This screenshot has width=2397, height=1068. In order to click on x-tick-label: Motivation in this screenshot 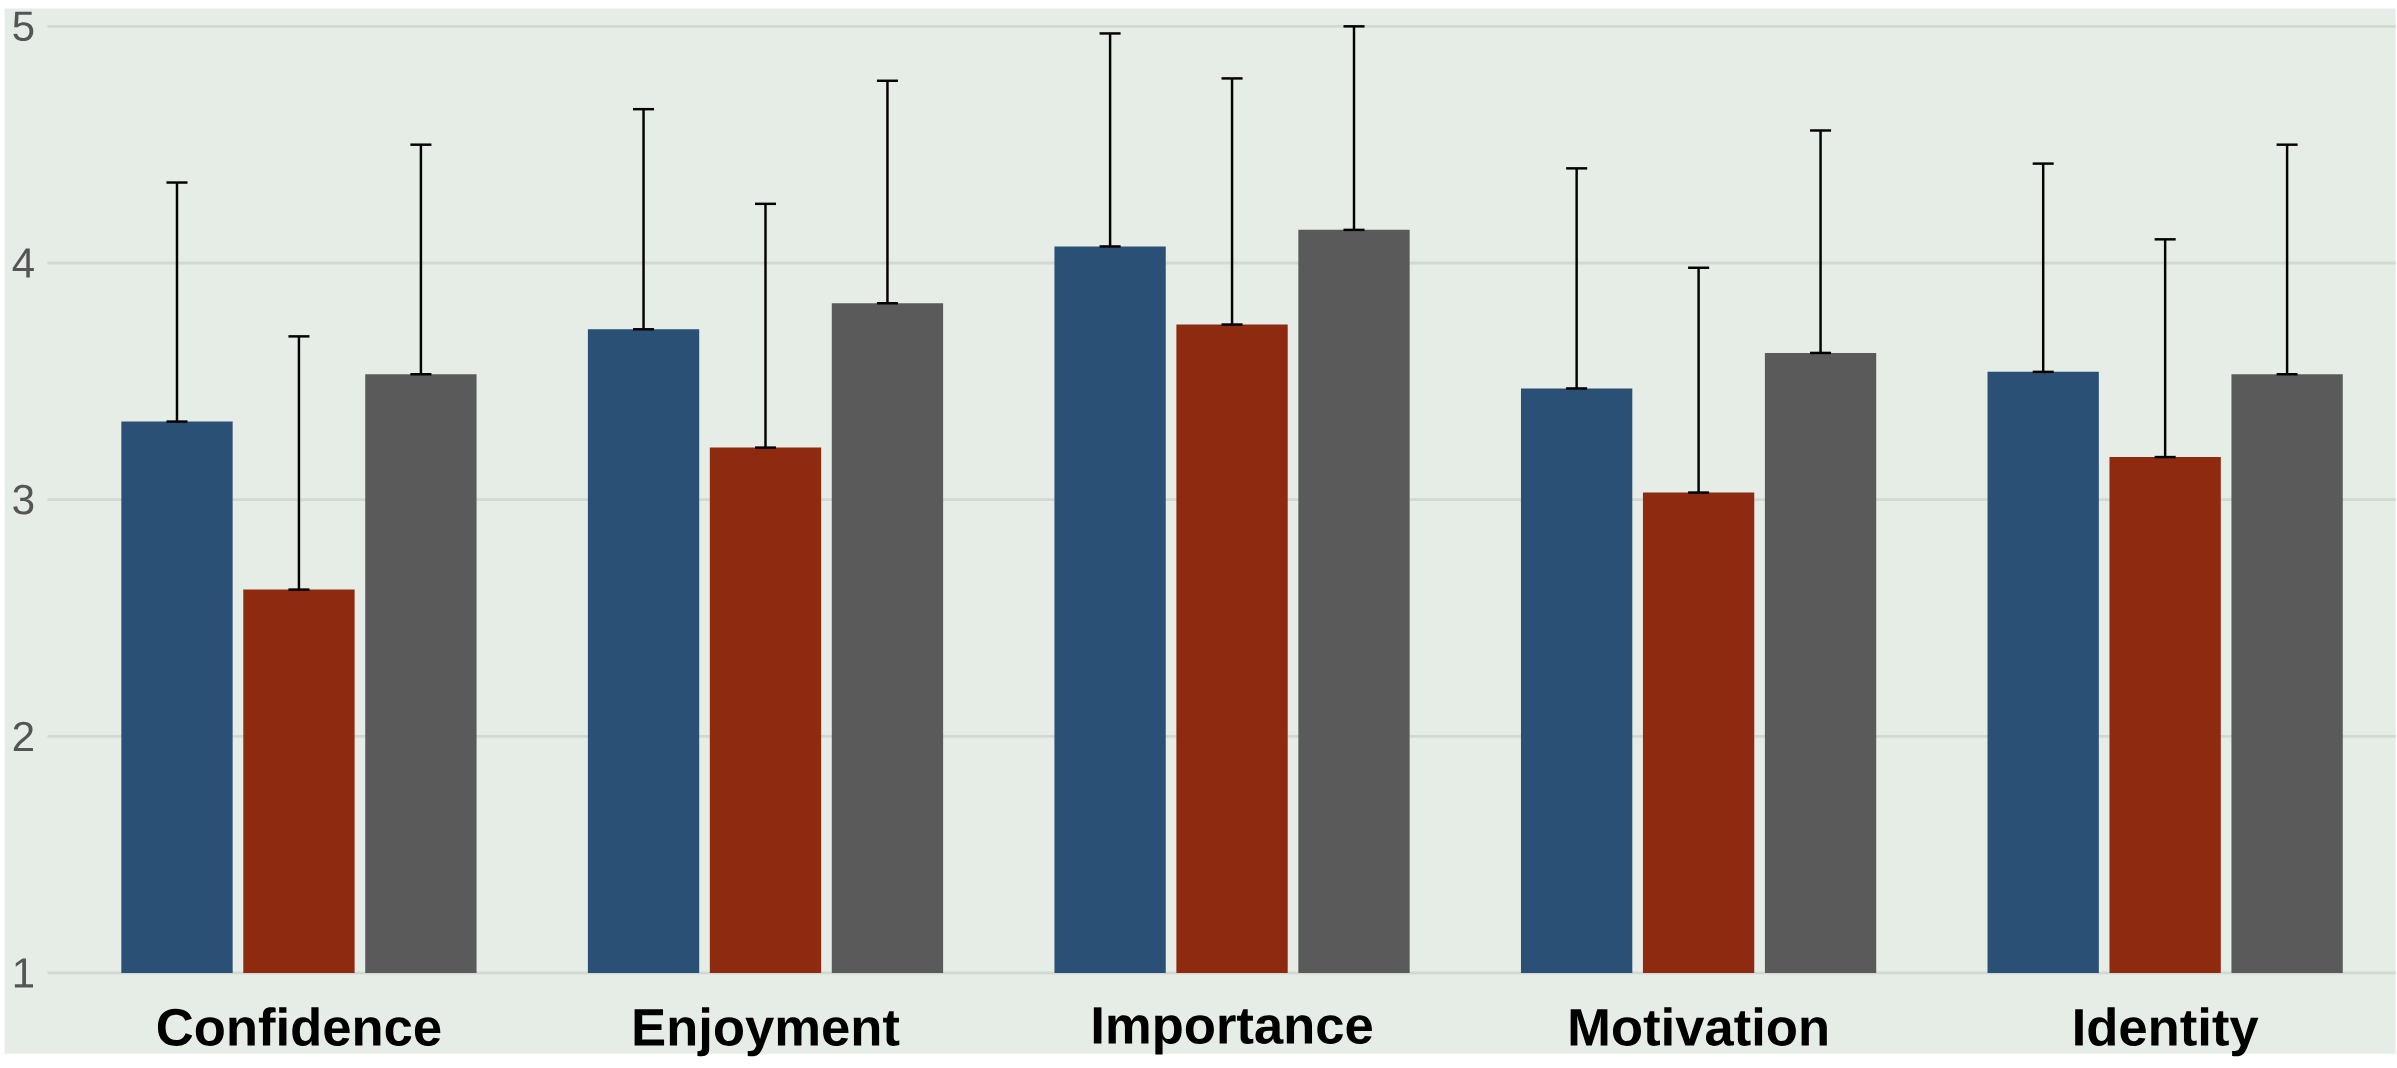, I will do `click(1698, 1026)`.